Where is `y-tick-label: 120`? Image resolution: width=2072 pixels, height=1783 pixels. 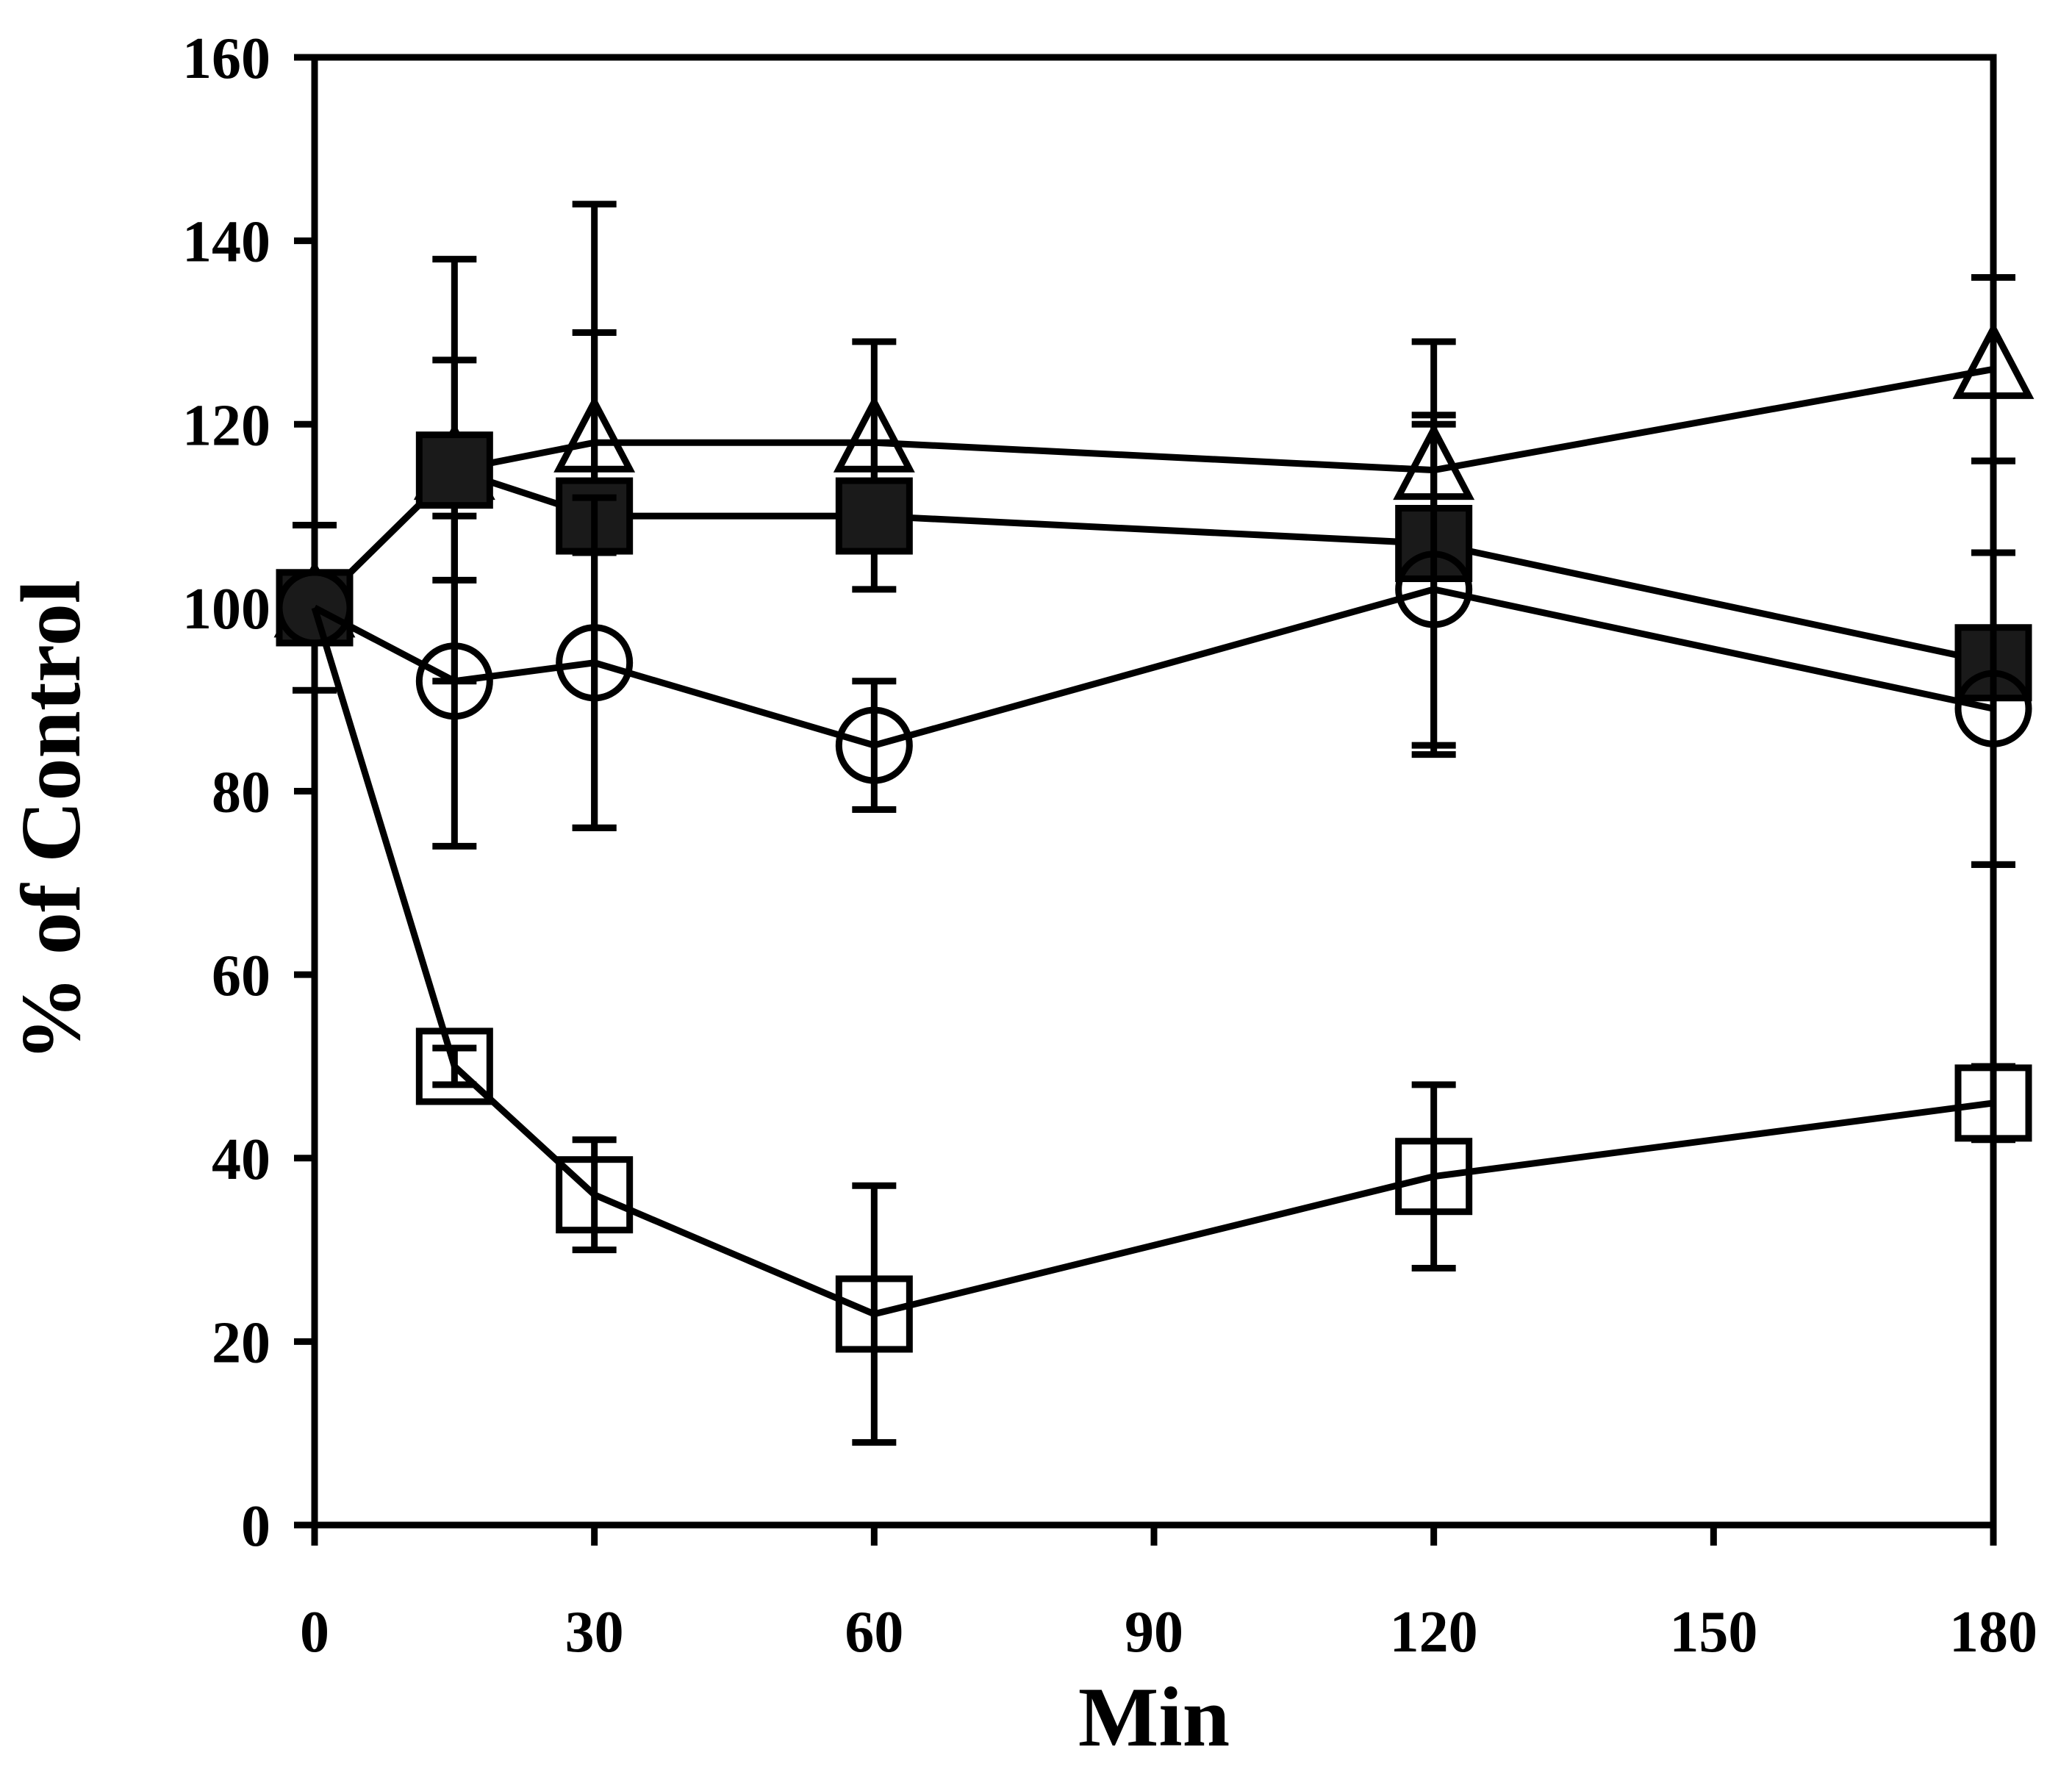 y-tick-label: 120 is located at coordinates (226, 425).